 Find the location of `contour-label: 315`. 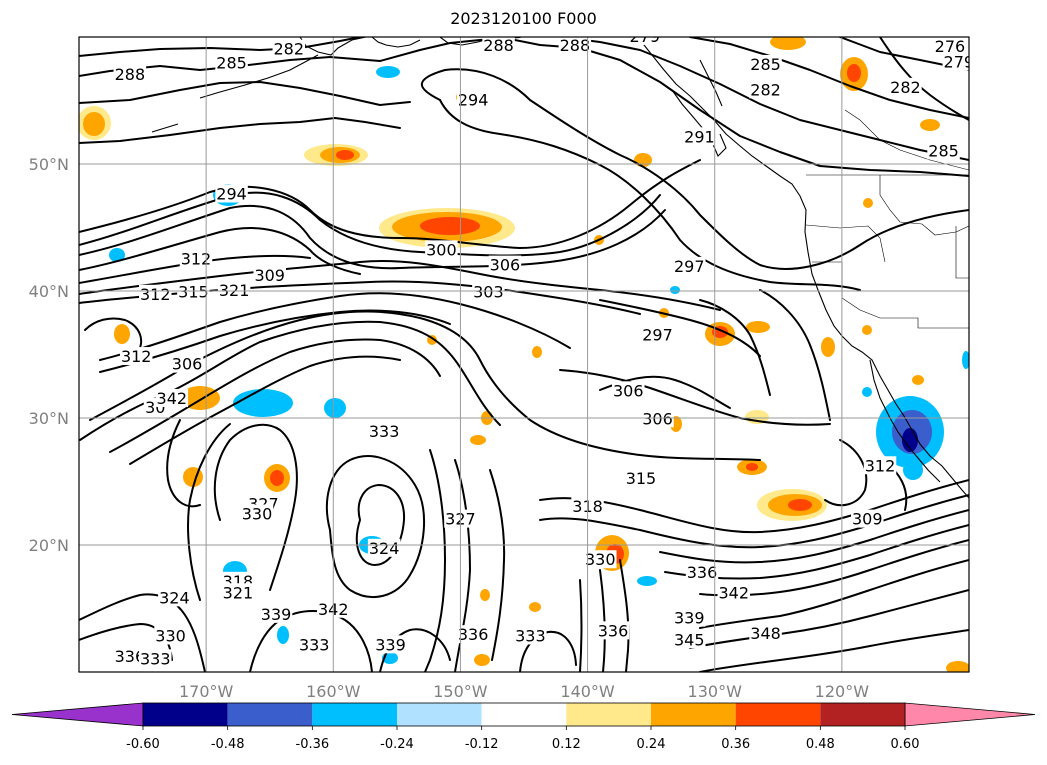

contour-label: 315 is located at coordinates (641, 478).